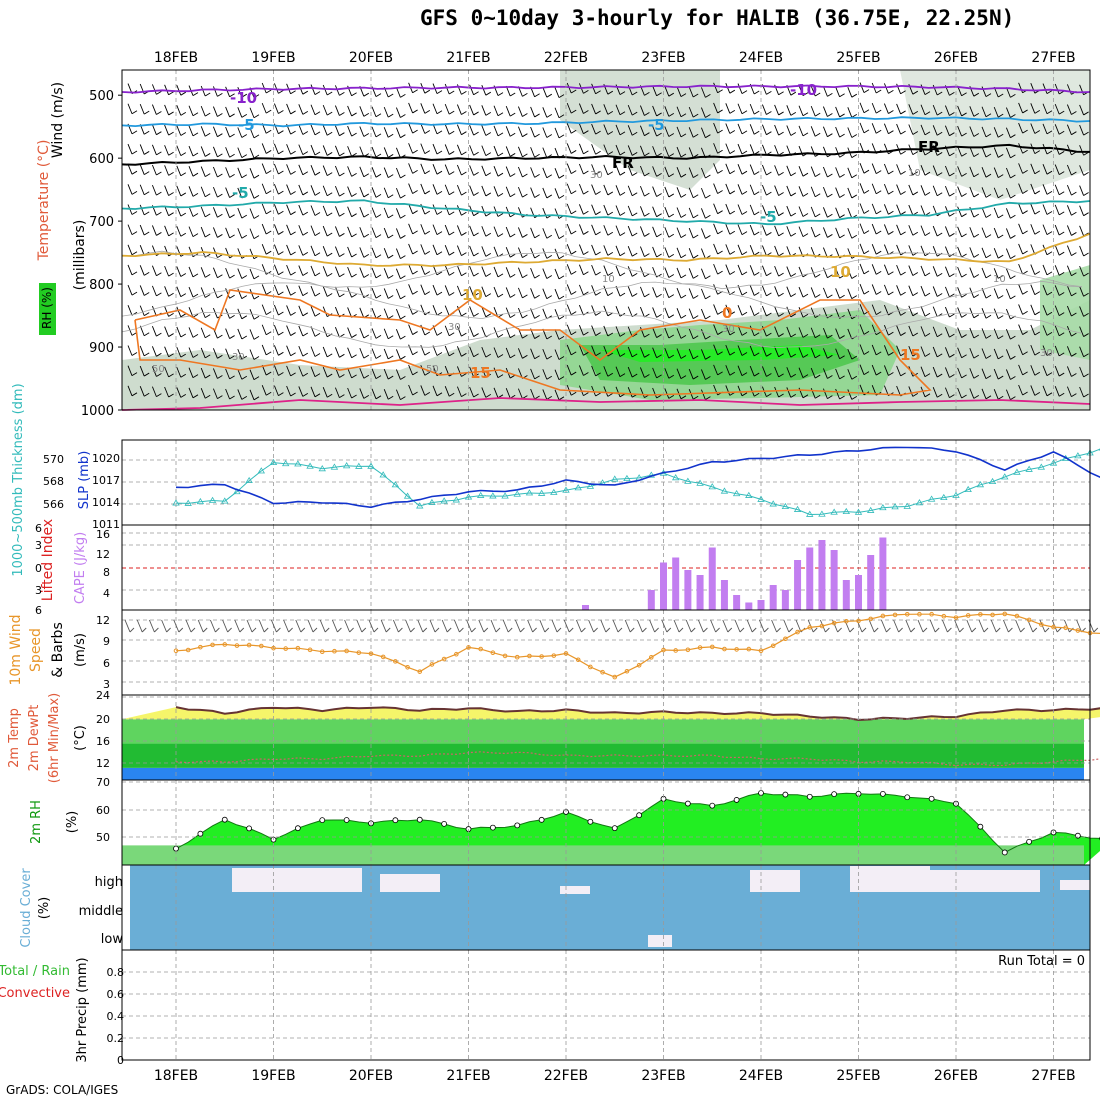 Image resolution: width=1100 pixels, height=1100 pixels. Describe the element at coordinates (103, 741) in the screenshot. I see `temp-tick-label: 16` at that location.